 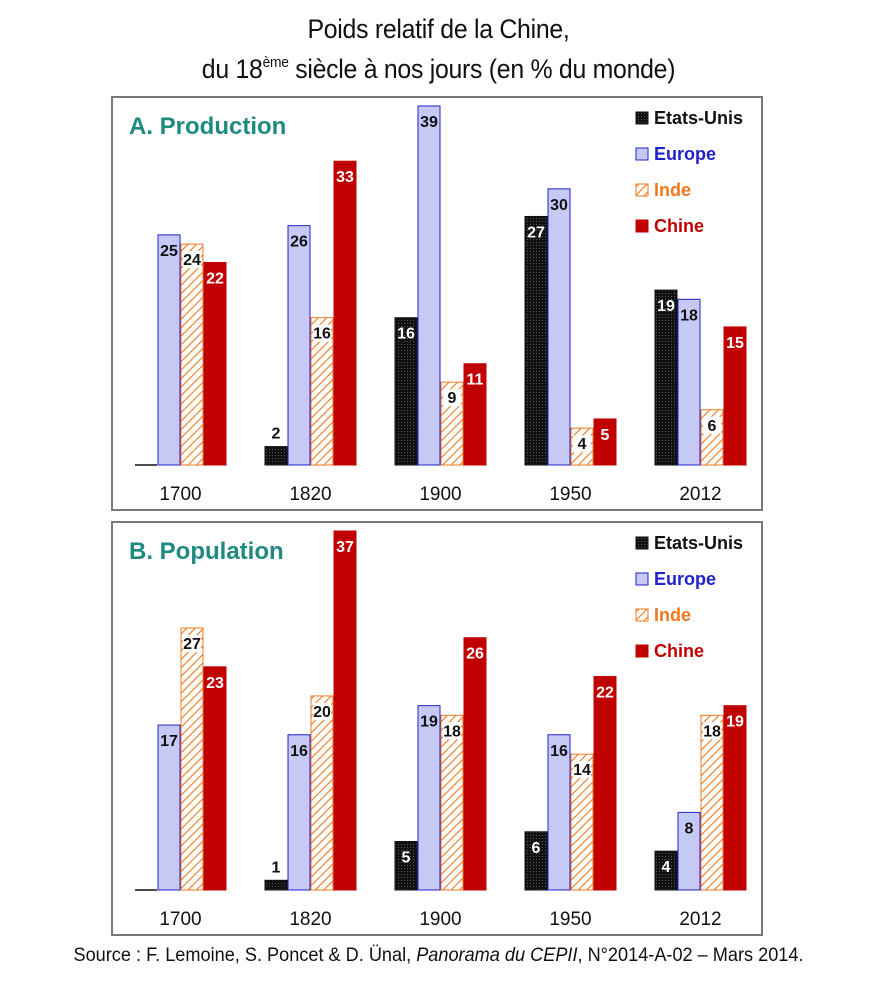 What do you see at coordinates (438, 29) in the screenshot?
I see `chart-title-line1: Poids relatif de la Chine,` at bounding box center [438, 29].